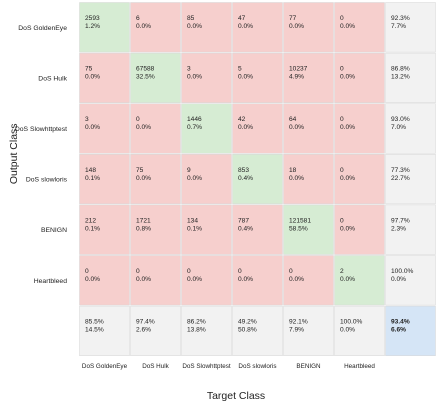 The width and height of the screenshot is (438, 408). What do you see at coordinates (400, 220) in the screenshot?
I see `cell-primary-value: 97.7%` at bounding box center [400, 220].